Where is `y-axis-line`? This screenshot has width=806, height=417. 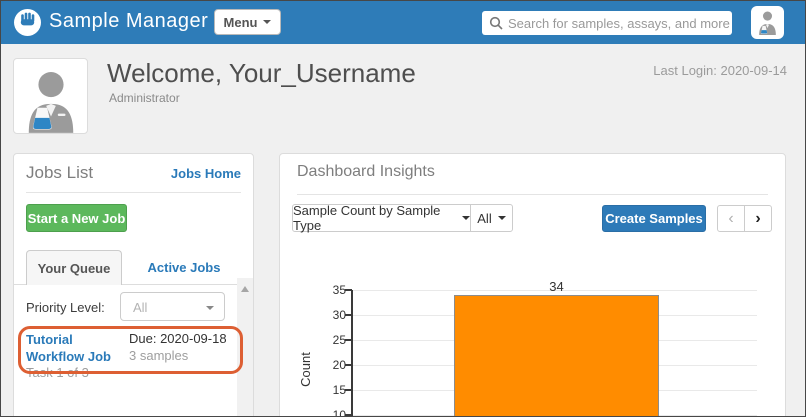 y-axis-line is located at coordinates (352, 353).